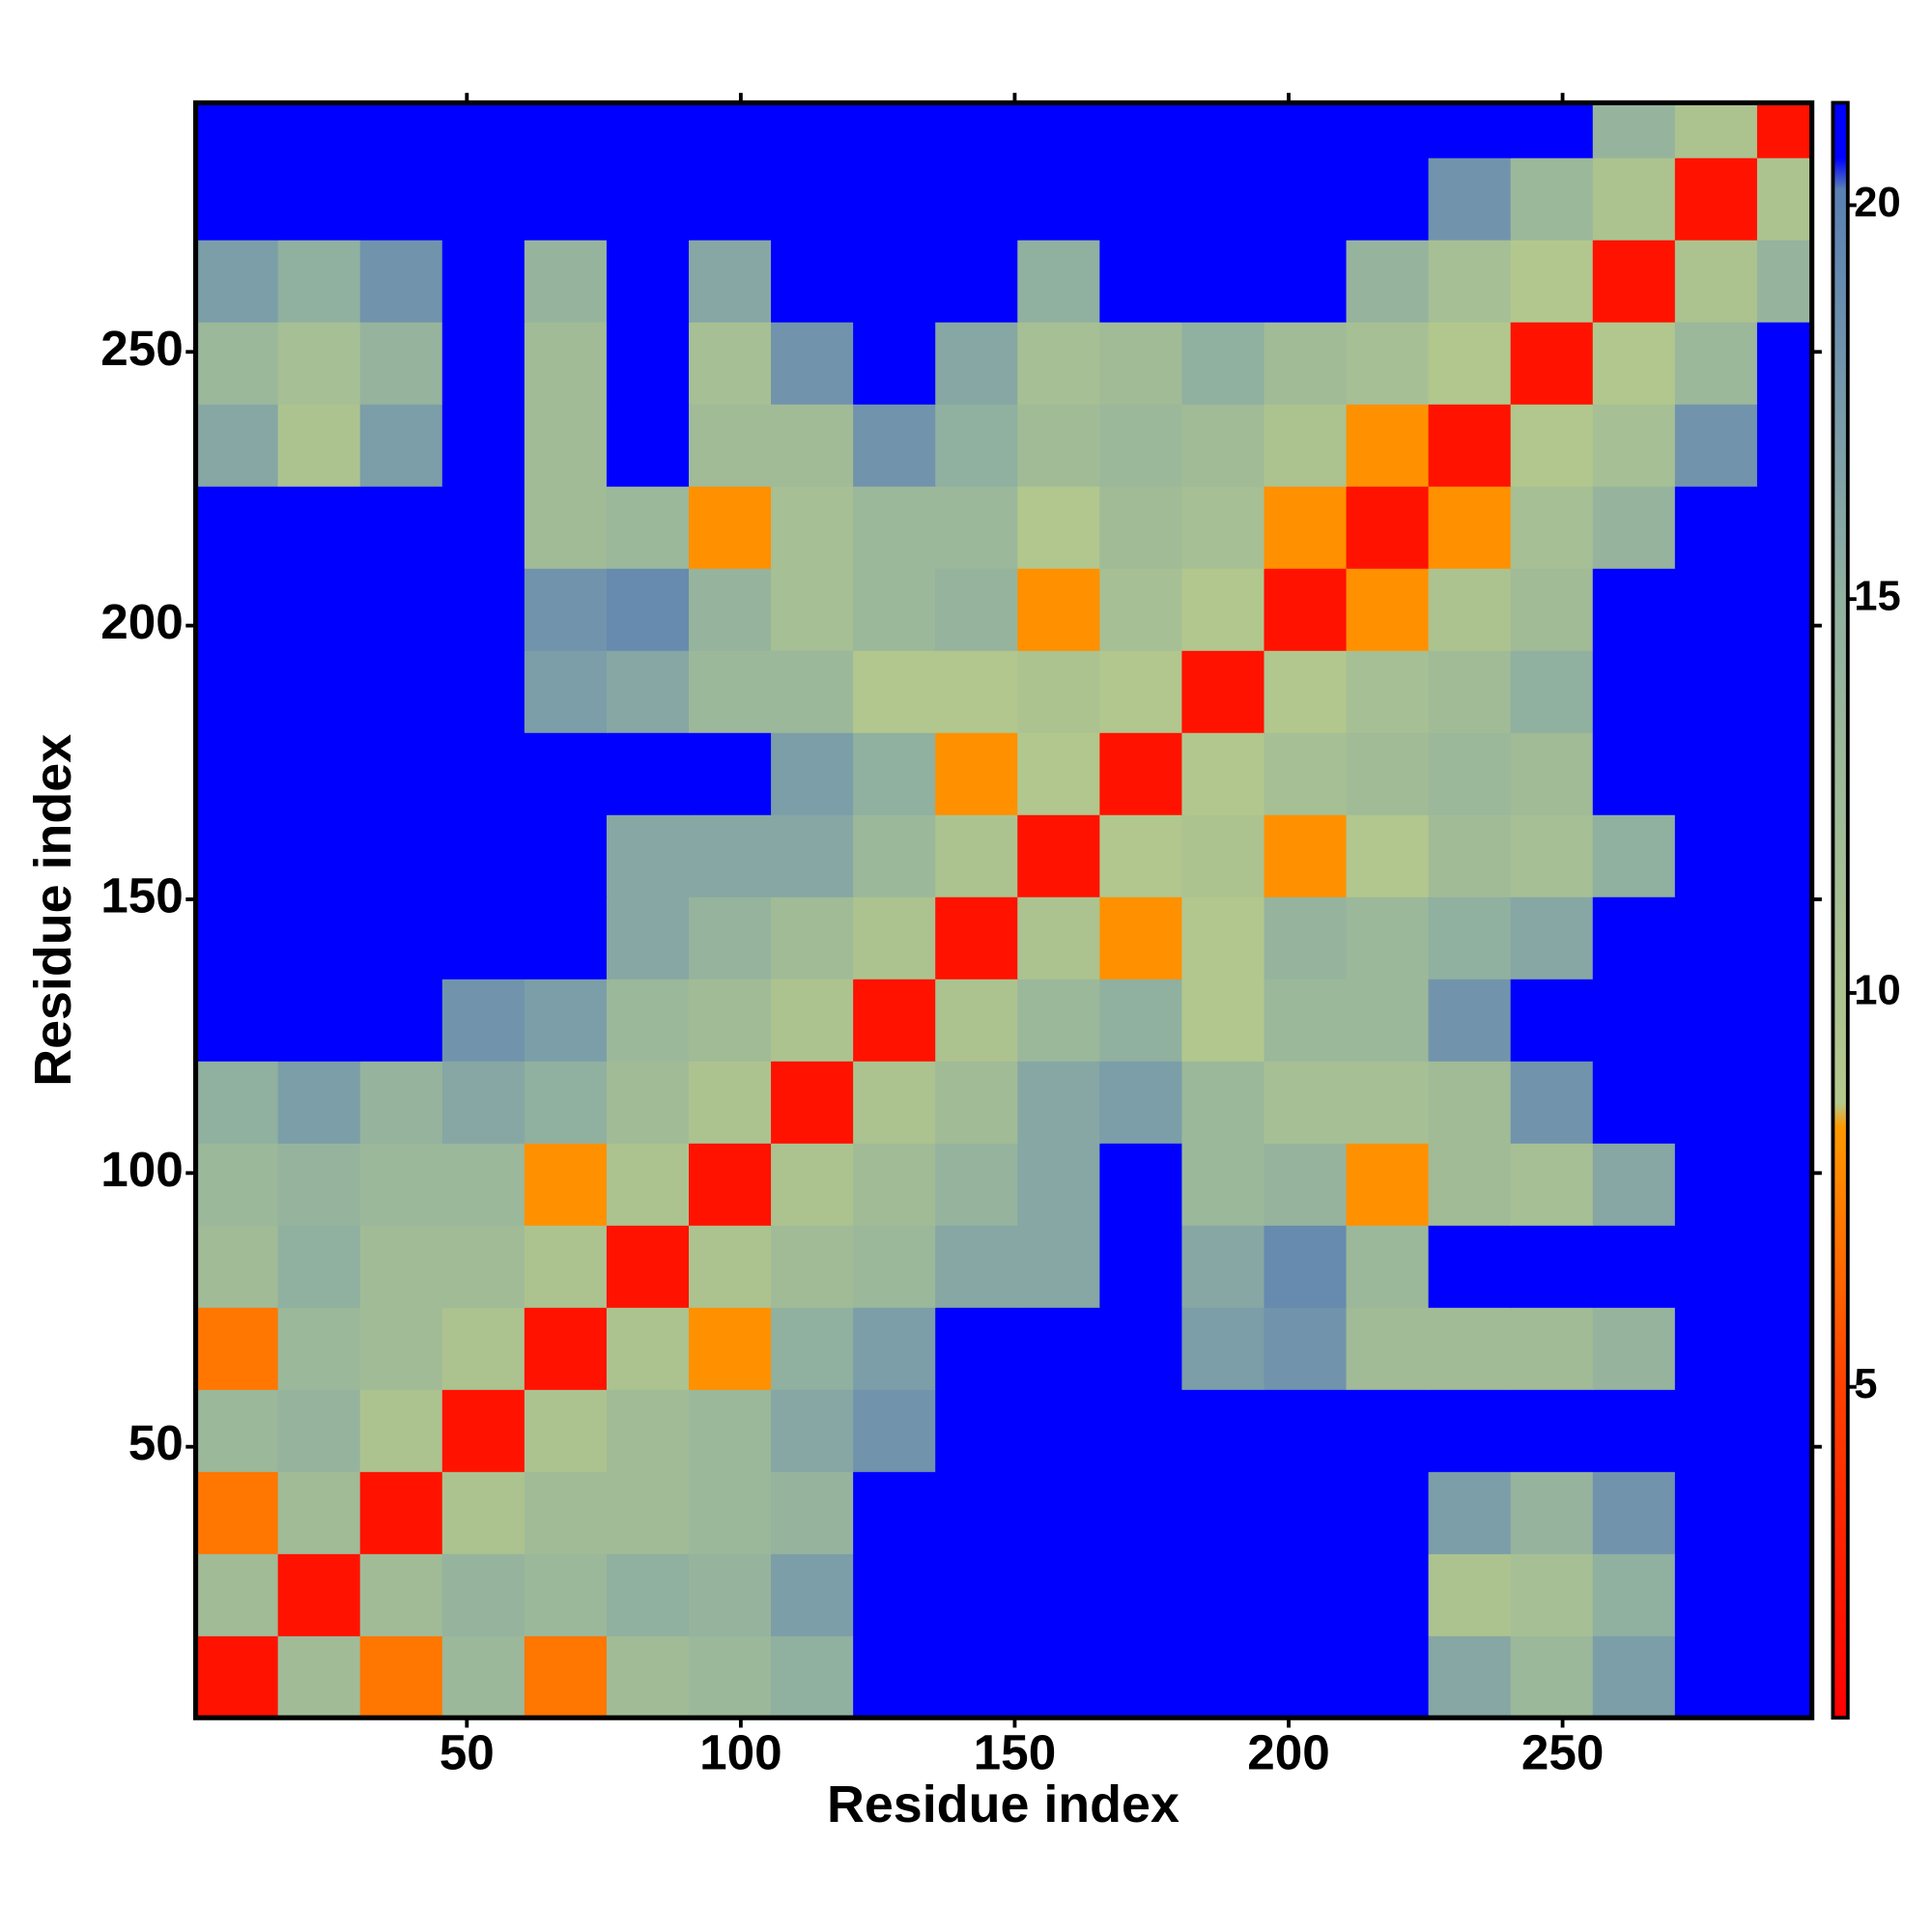 This screenshot has height=1932, width=1932. I want to click on x-tick-label: 200, so click(1288, 1751).